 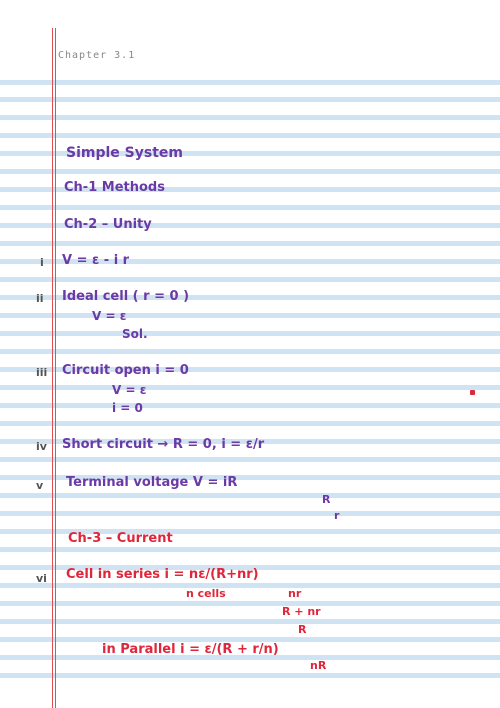 I want to click on red-note-line: nr, so click(x=295, y=593).